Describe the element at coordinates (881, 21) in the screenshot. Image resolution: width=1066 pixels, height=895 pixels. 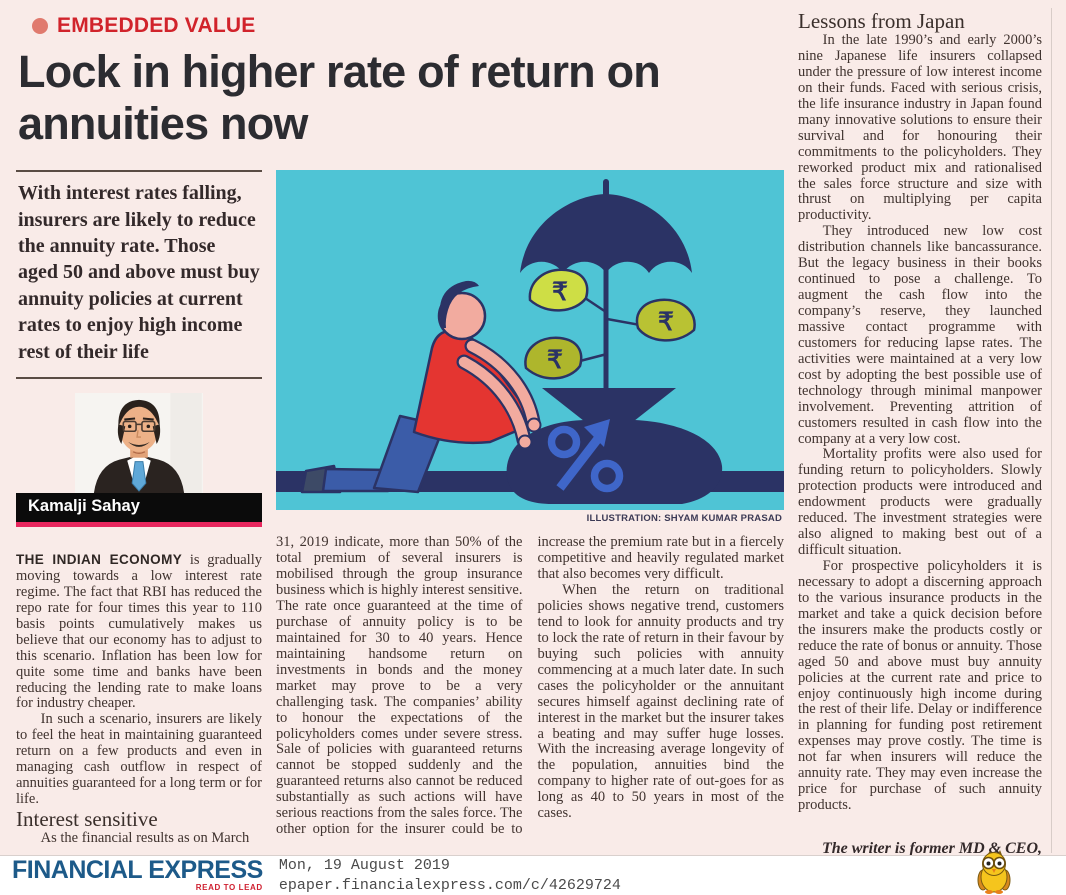
I see `subhead-lessons-from-japan: Lessons from Japan` at that location.